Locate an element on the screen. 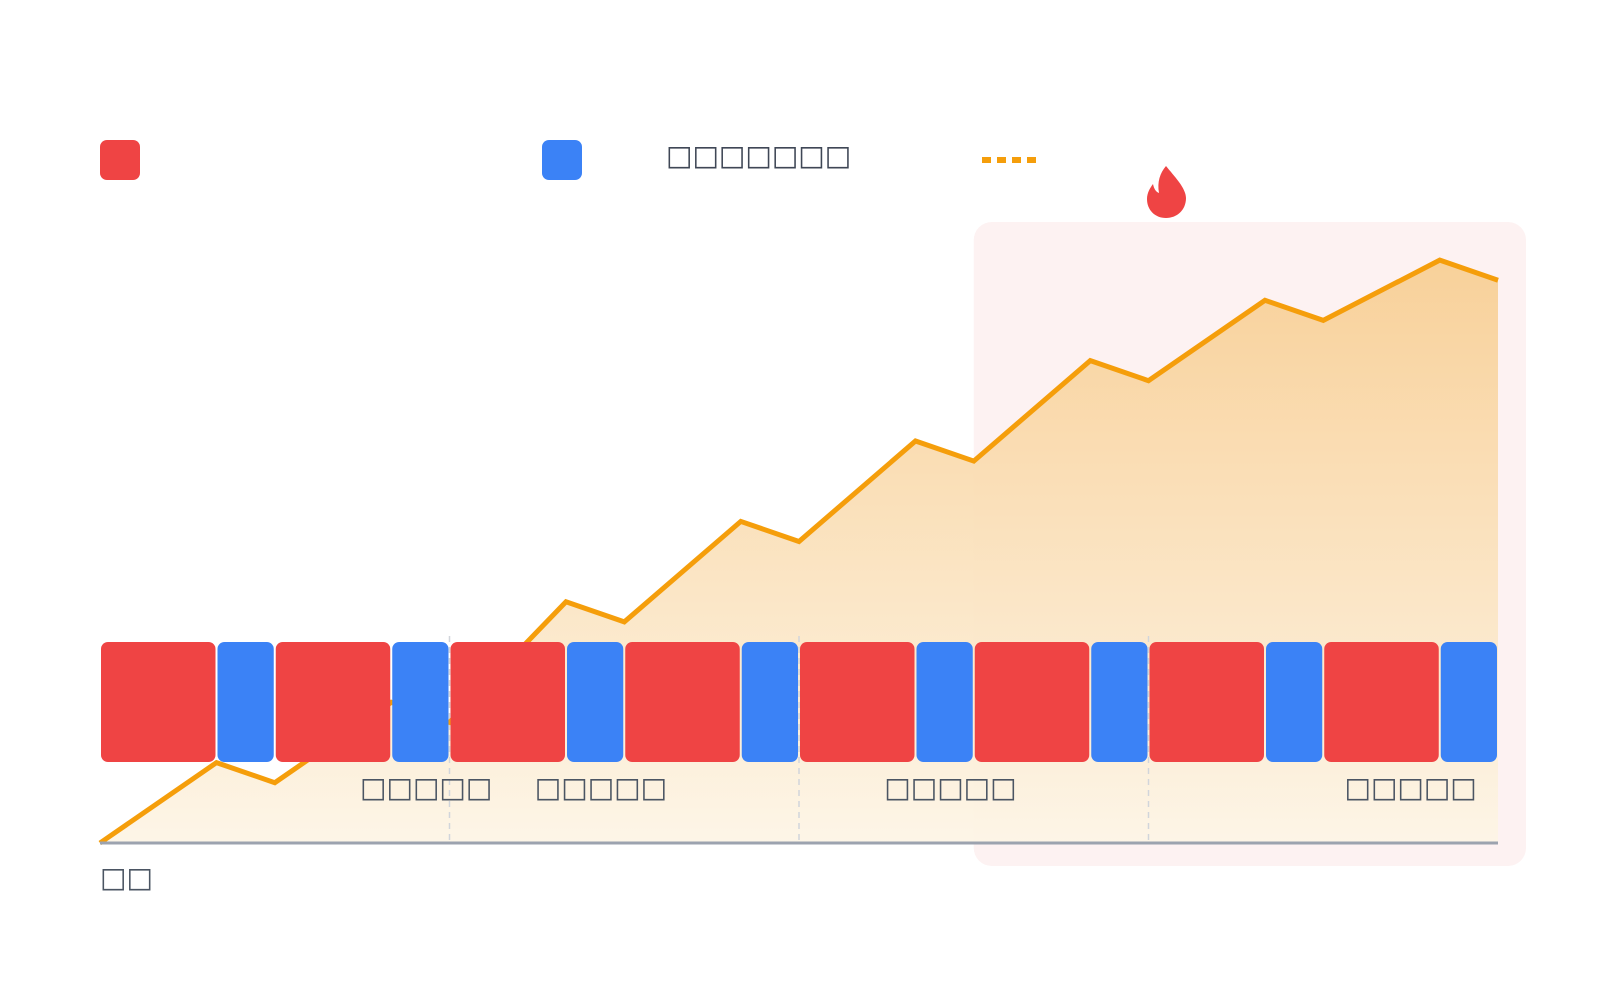 This screenshot has width=1600, height=1000. interval-blocks is located at coordinates (799, 702).